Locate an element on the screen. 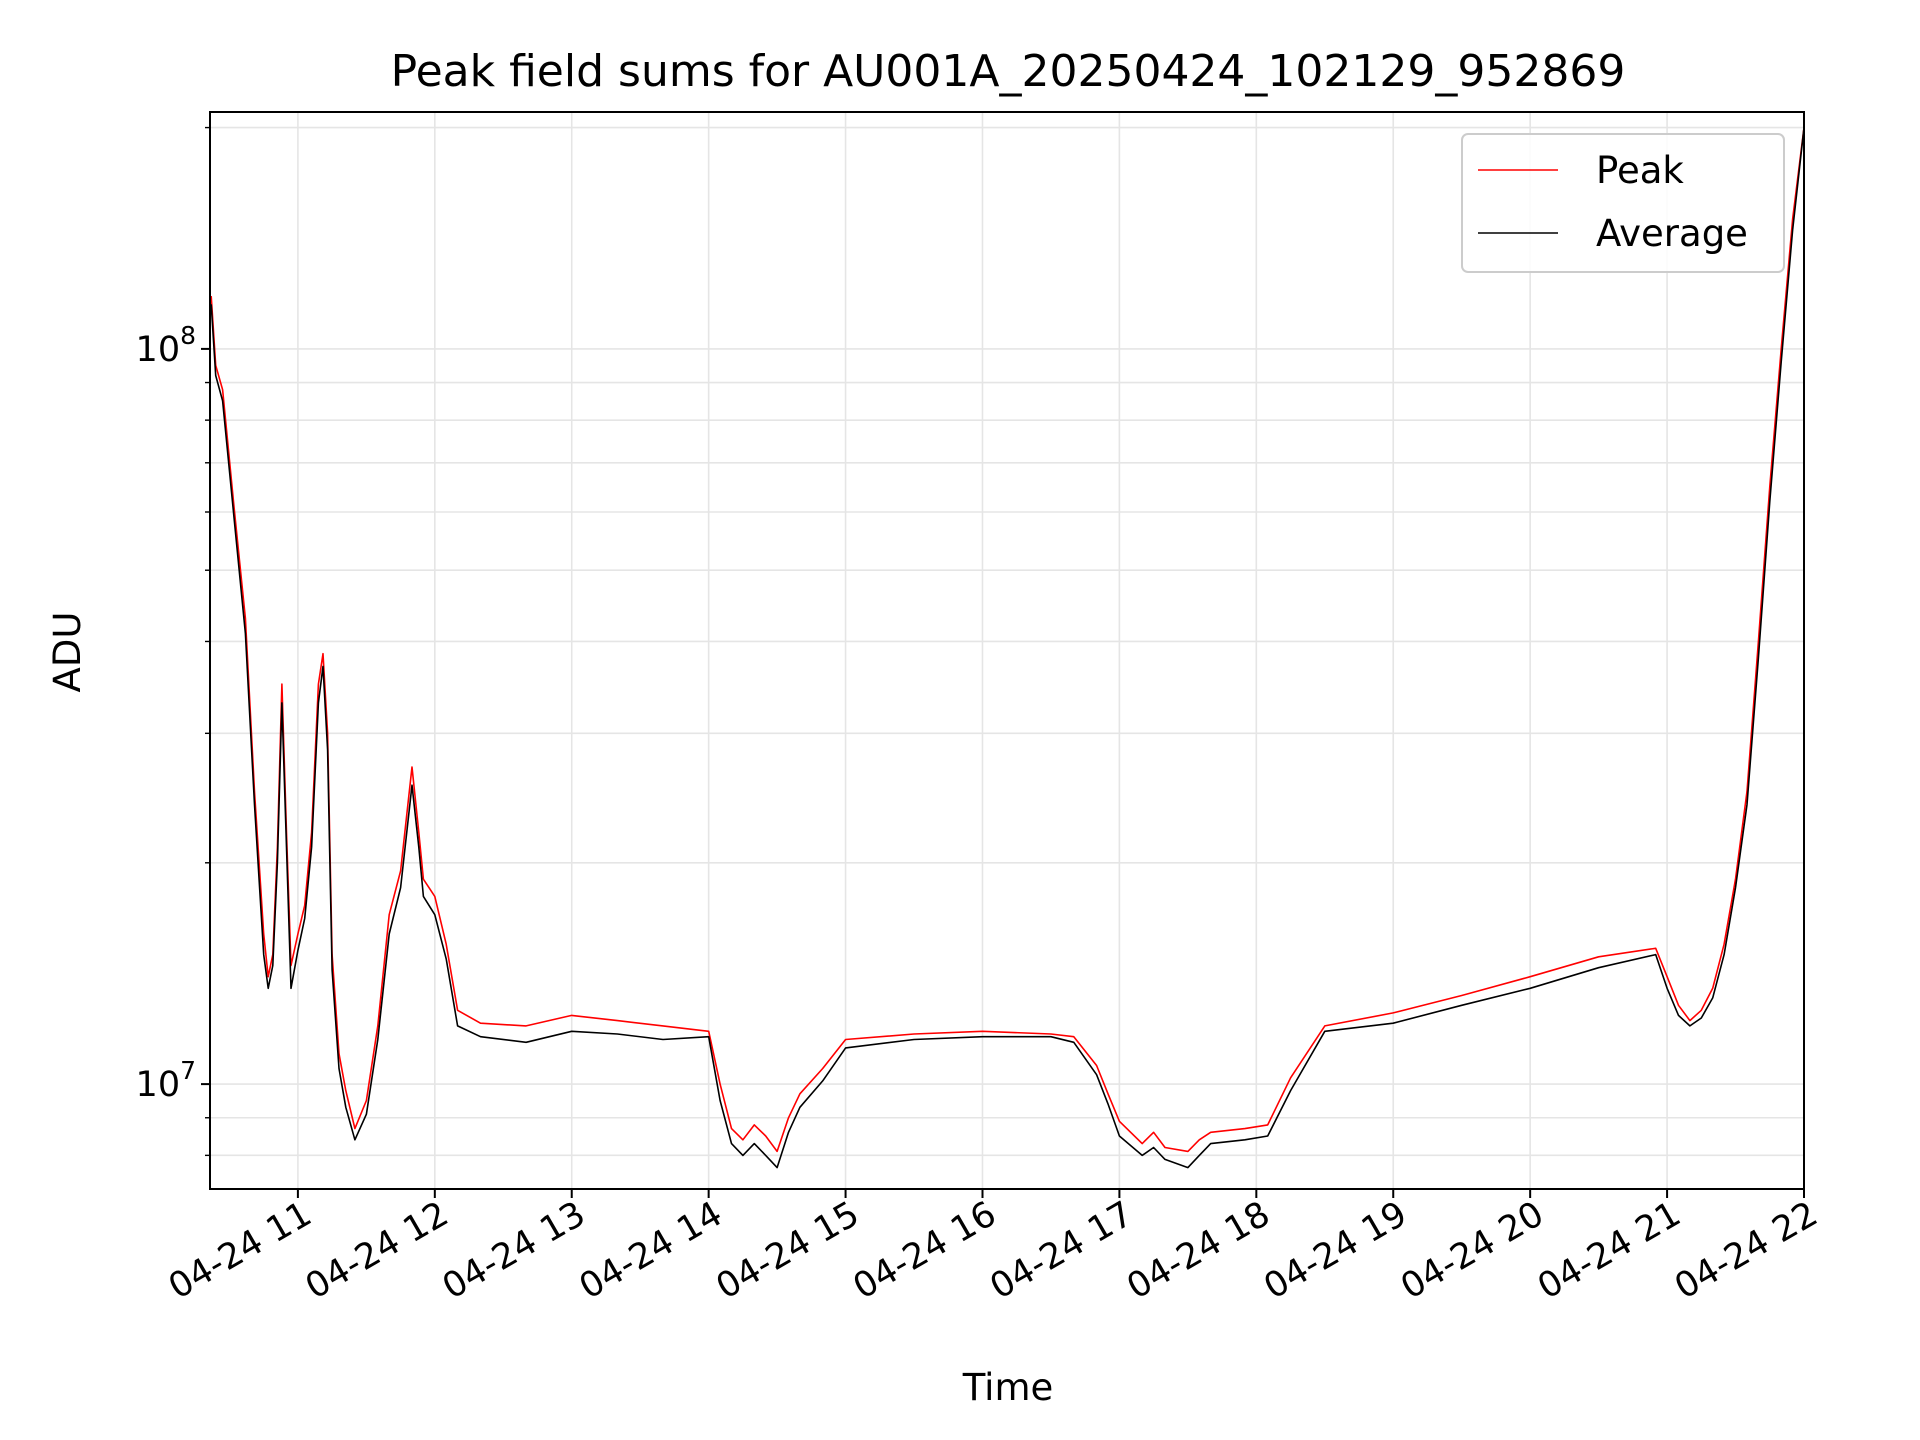  y-tick-label-exponent: 7 is located at coordinates (188, 1070).